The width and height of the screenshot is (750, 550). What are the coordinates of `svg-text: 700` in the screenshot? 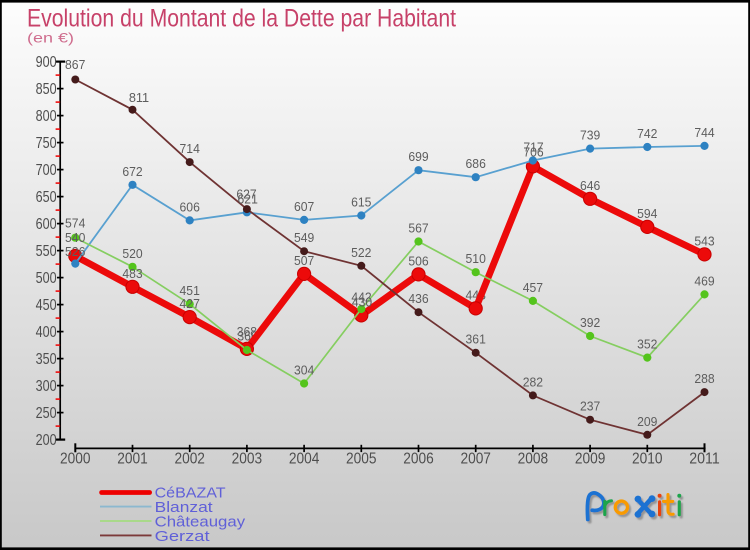 It's located at (46, 170).